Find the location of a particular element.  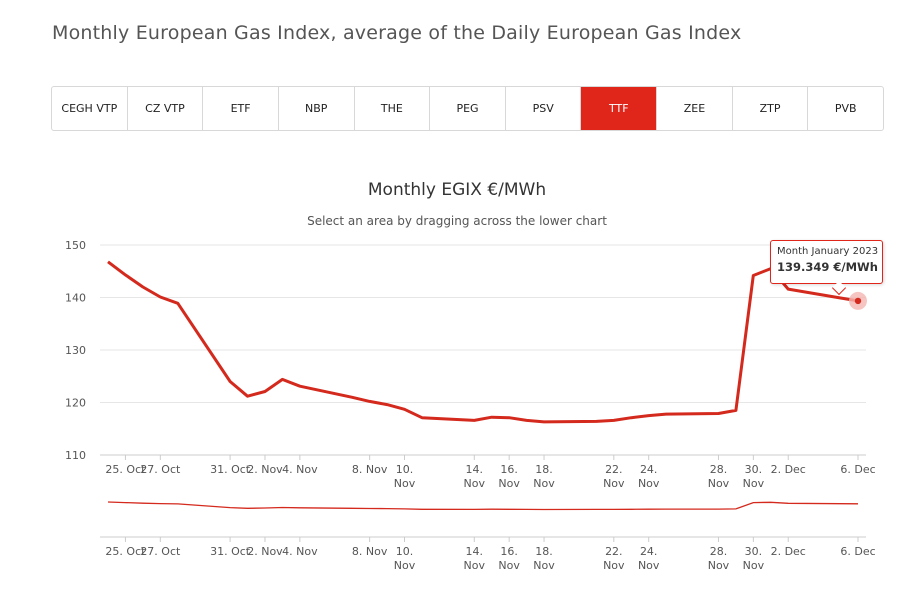

tab-etf: ETF is located at coordinates (241, 108).